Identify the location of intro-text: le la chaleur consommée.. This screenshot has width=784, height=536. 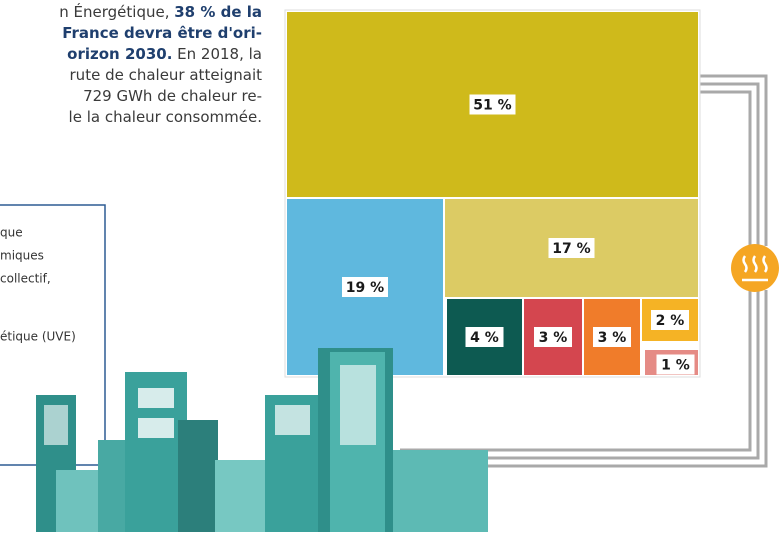
(165, 117).